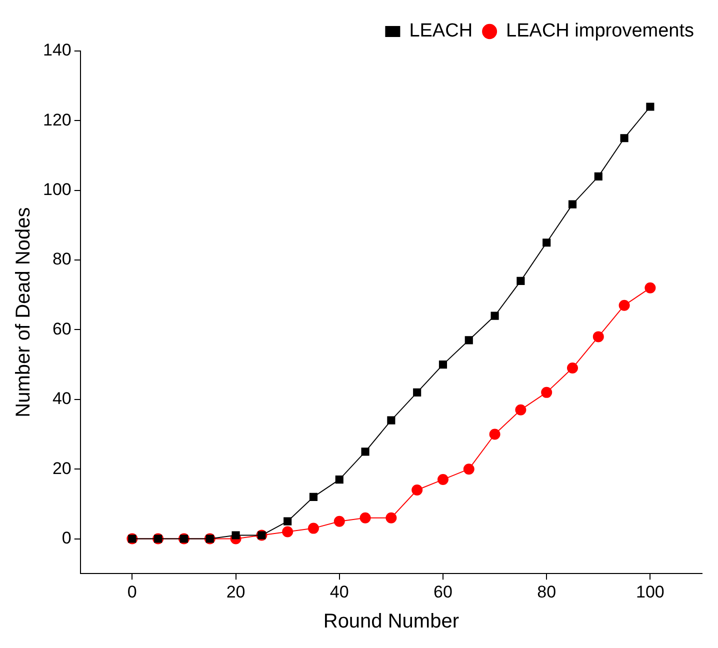 The width and height of the screenshot is (718, 648). I want to click on x-tick-label: 0, so click(132, 592).